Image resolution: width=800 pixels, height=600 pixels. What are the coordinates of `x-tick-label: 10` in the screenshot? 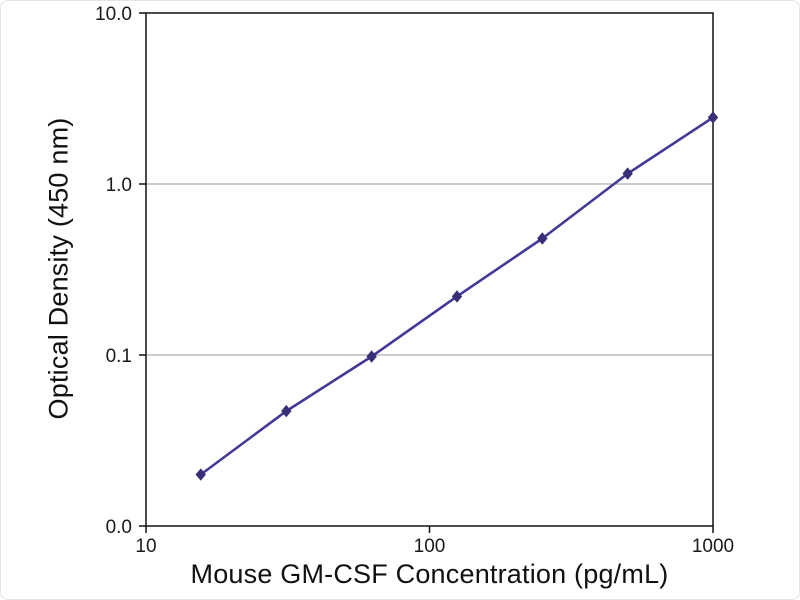 It's located at (145, 546).